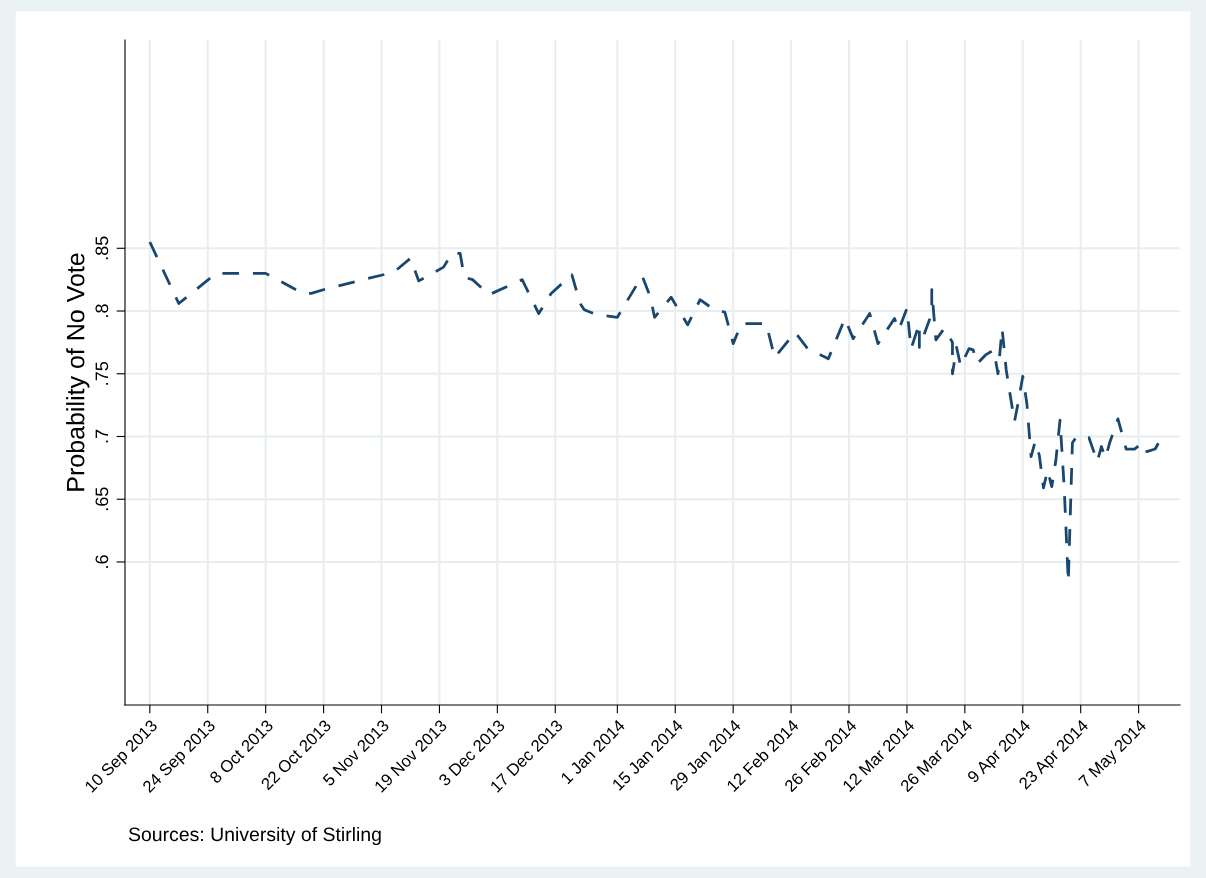  I want to click on y-tick-label: .8, so click(102, 310).